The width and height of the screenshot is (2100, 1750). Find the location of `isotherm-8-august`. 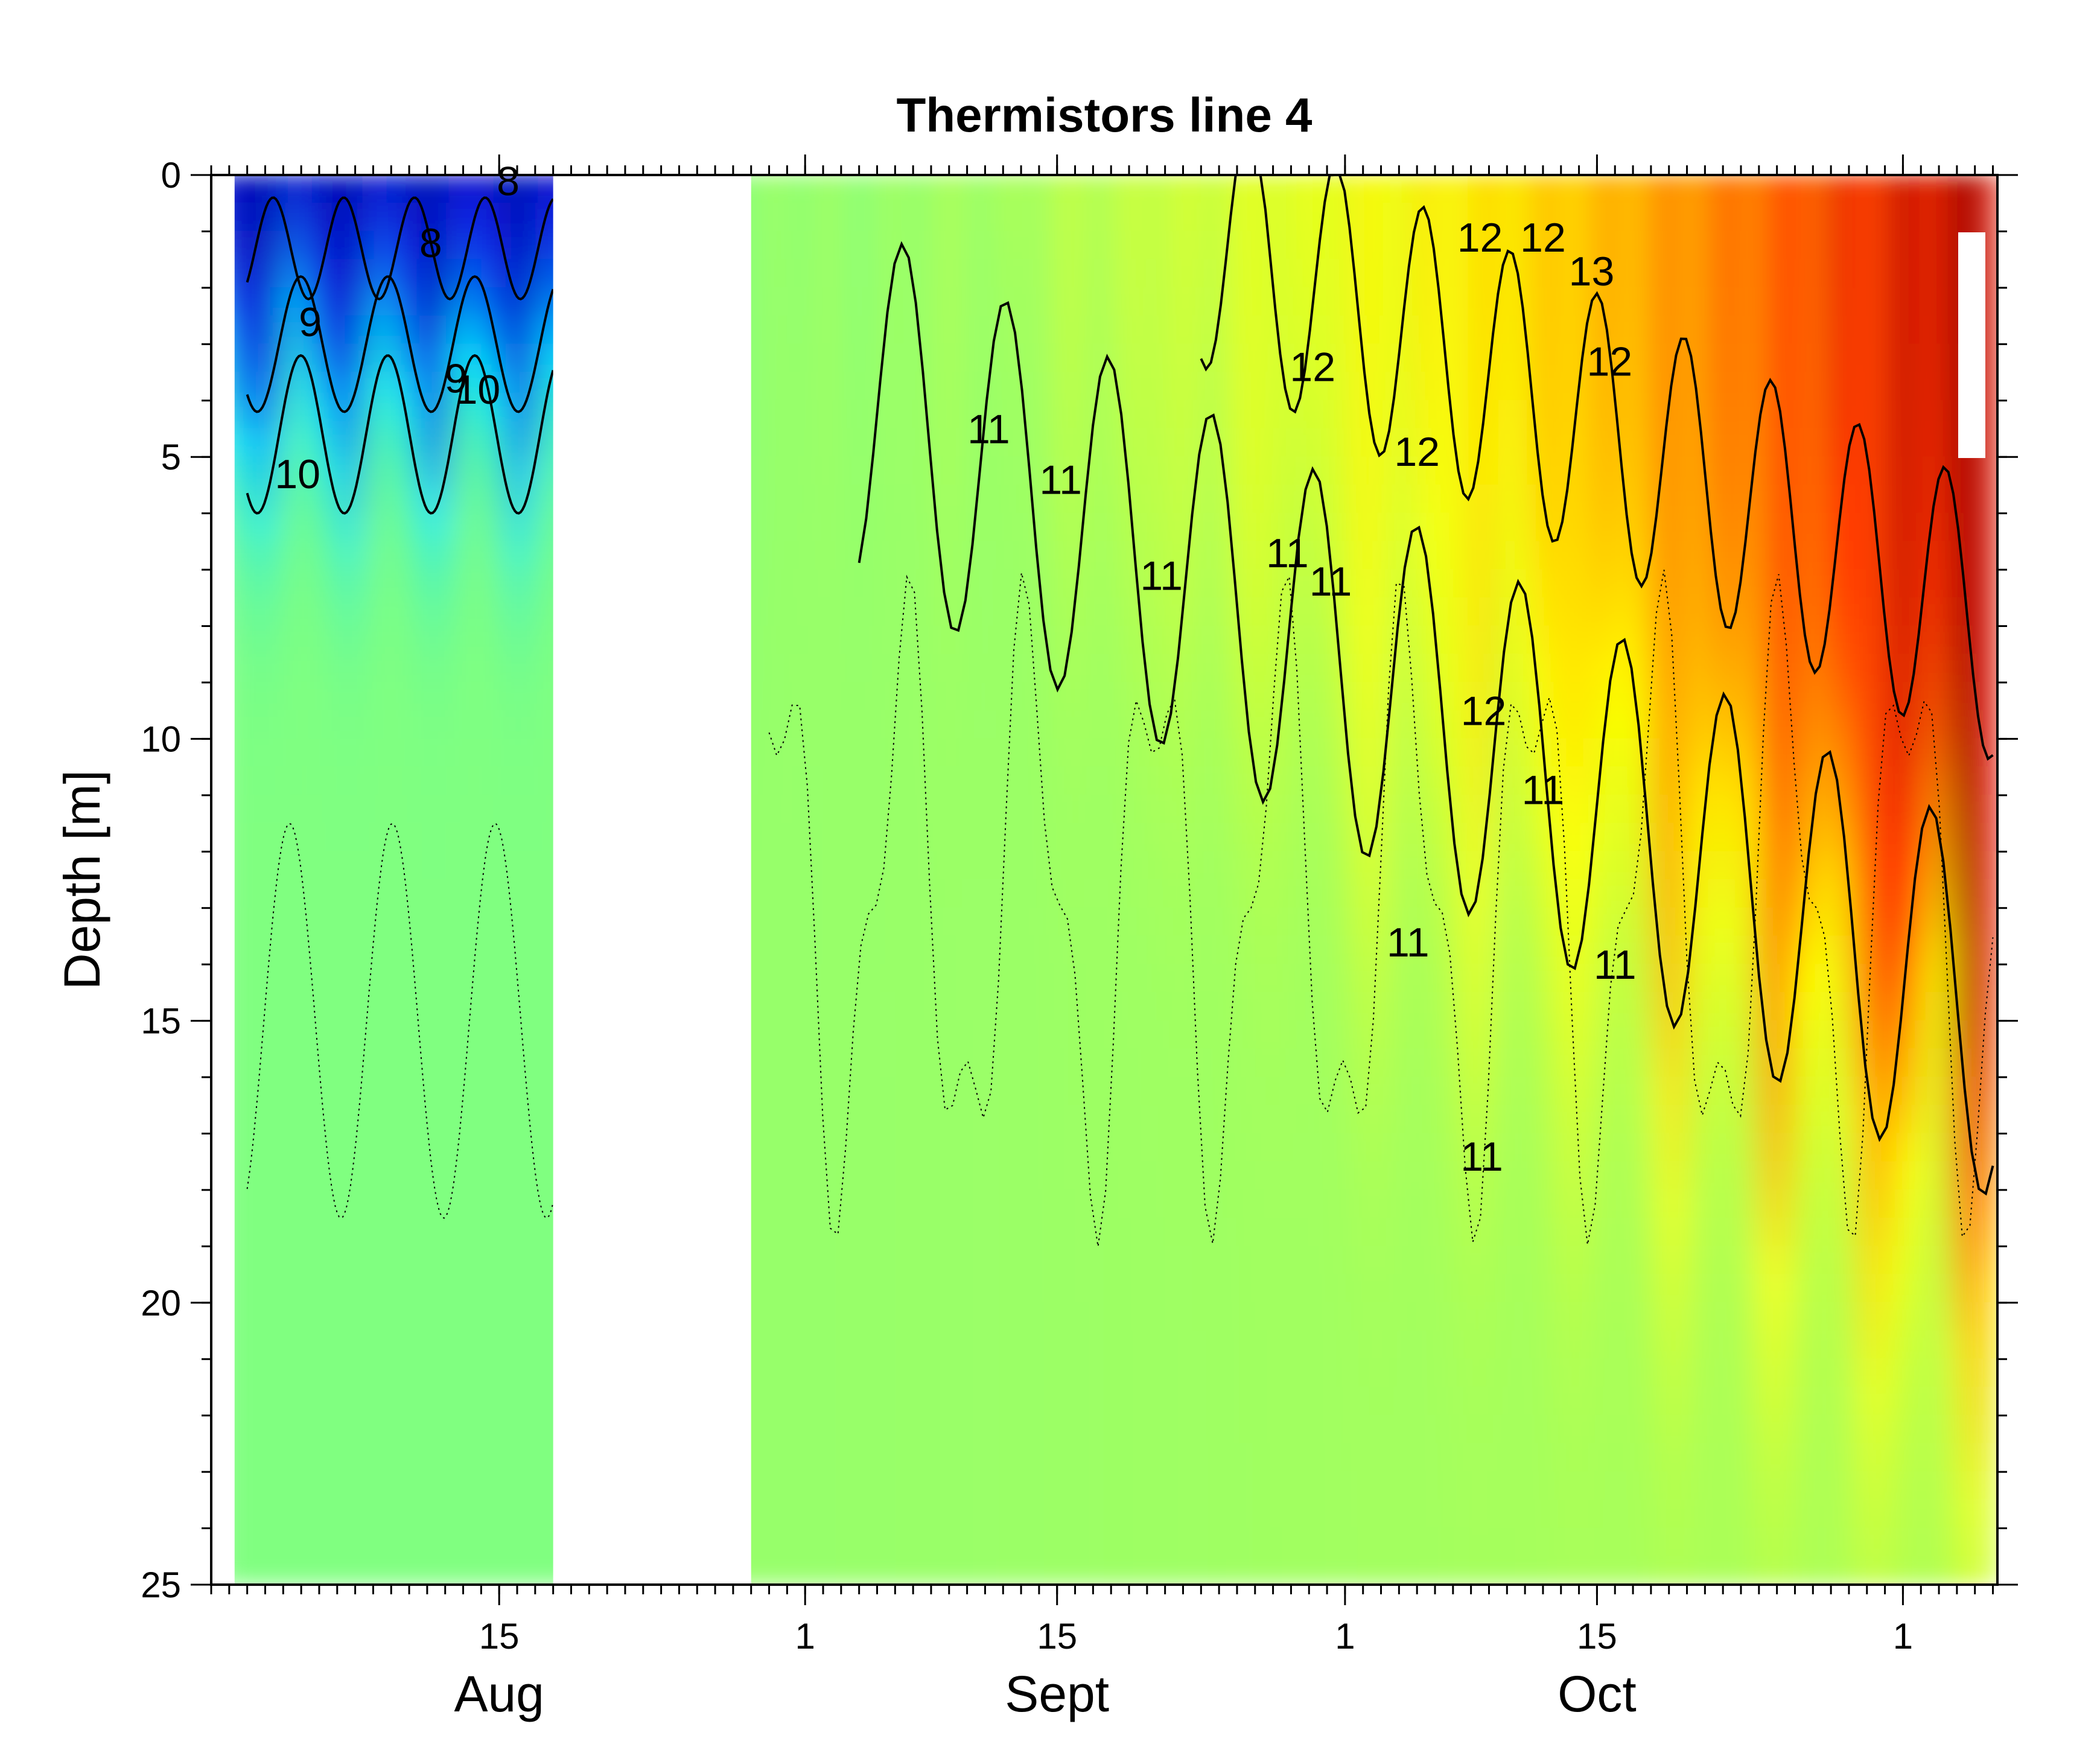

isotherm-8-august is located at coordinates (400, 248).